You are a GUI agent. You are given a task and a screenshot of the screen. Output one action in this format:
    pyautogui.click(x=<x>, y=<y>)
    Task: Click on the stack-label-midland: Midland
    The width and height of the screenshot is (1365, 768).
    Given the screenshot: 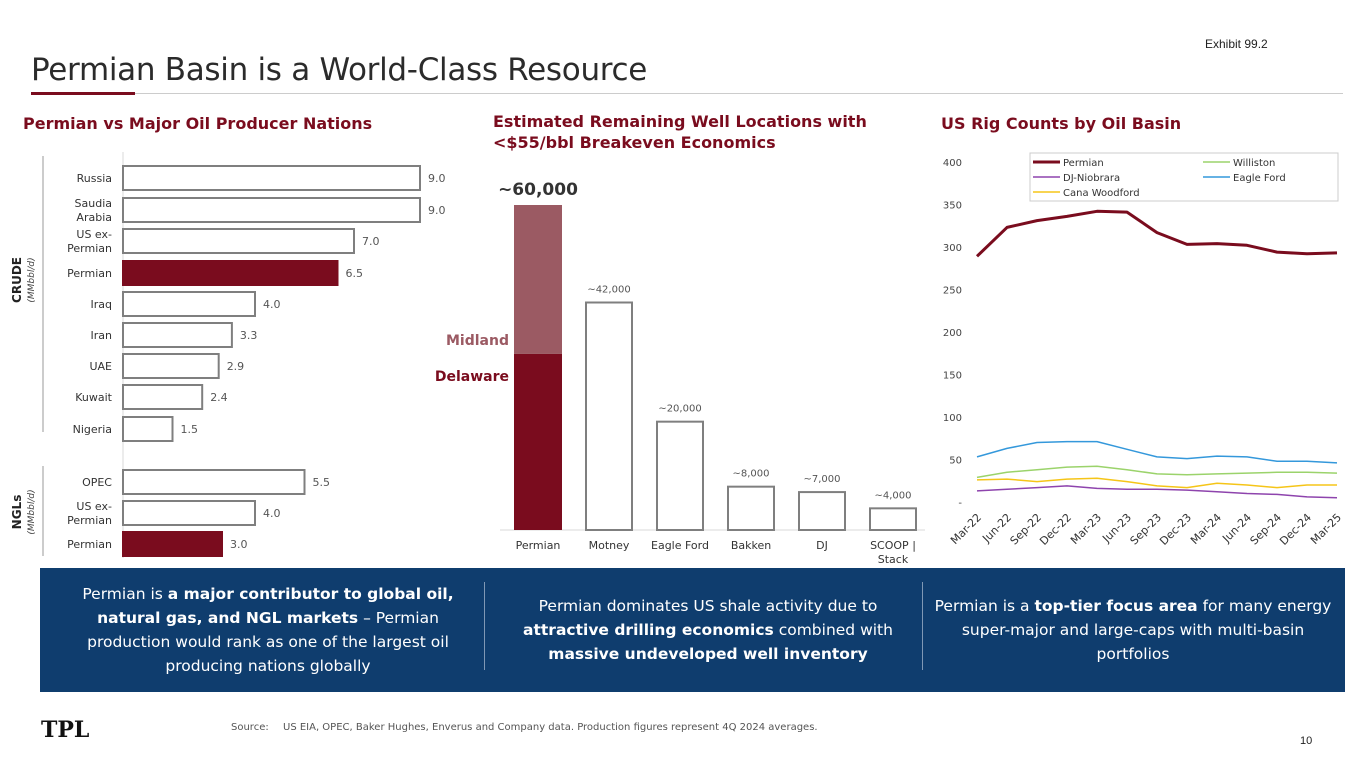 What is the action you would take?
    pyautogui.click(x=477, y=341)
    